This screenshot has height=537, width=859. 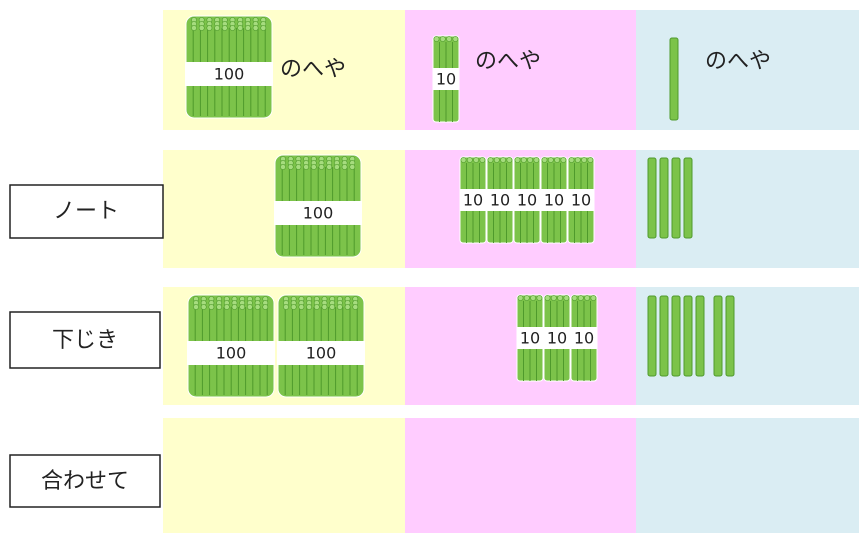 I want to click on row-label: 下じき, so click(x=85, y=340).